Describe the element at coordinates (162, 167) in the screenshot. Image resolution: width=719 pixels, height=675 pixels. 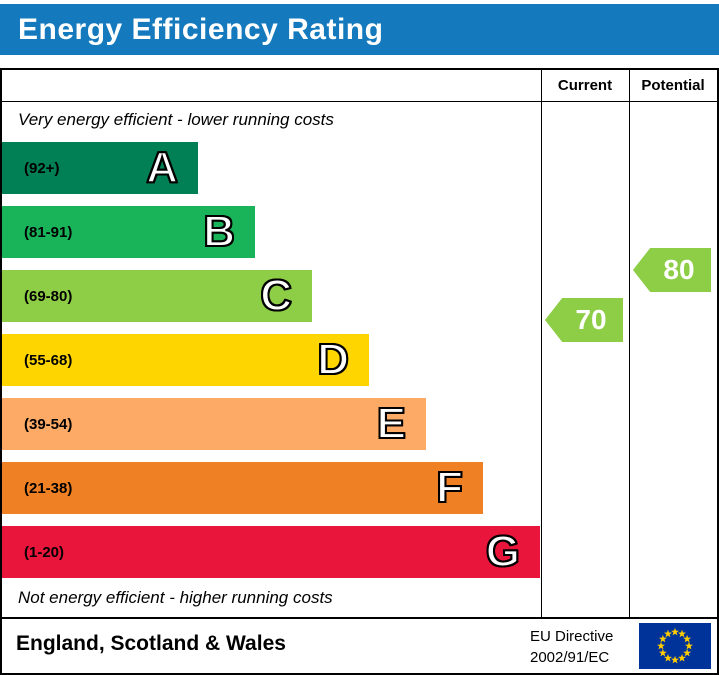
I see `band-letter: A` at that location.